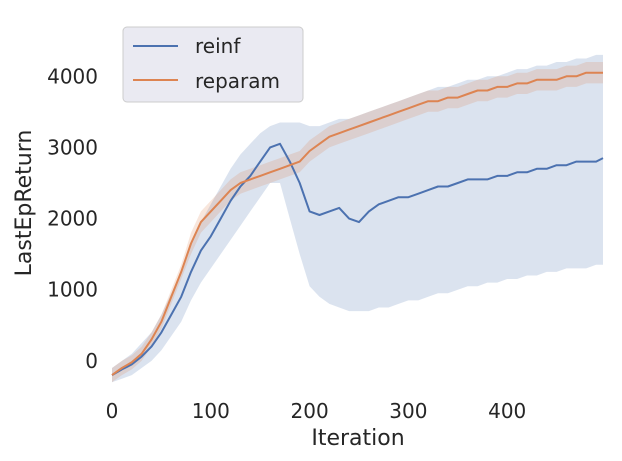  I want to click on legend-label-reinf: reinf, so click(218, 46).